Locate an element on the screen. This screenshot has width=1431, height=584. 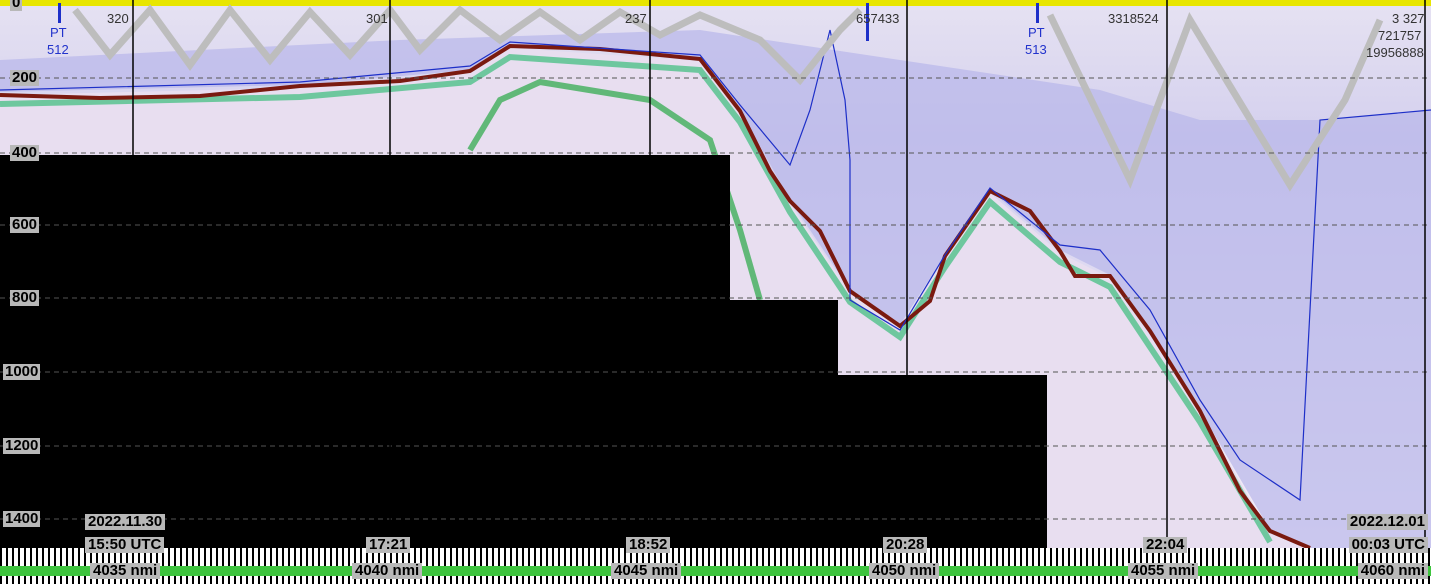
top-label: 320 is located at coordinates (118, 18).